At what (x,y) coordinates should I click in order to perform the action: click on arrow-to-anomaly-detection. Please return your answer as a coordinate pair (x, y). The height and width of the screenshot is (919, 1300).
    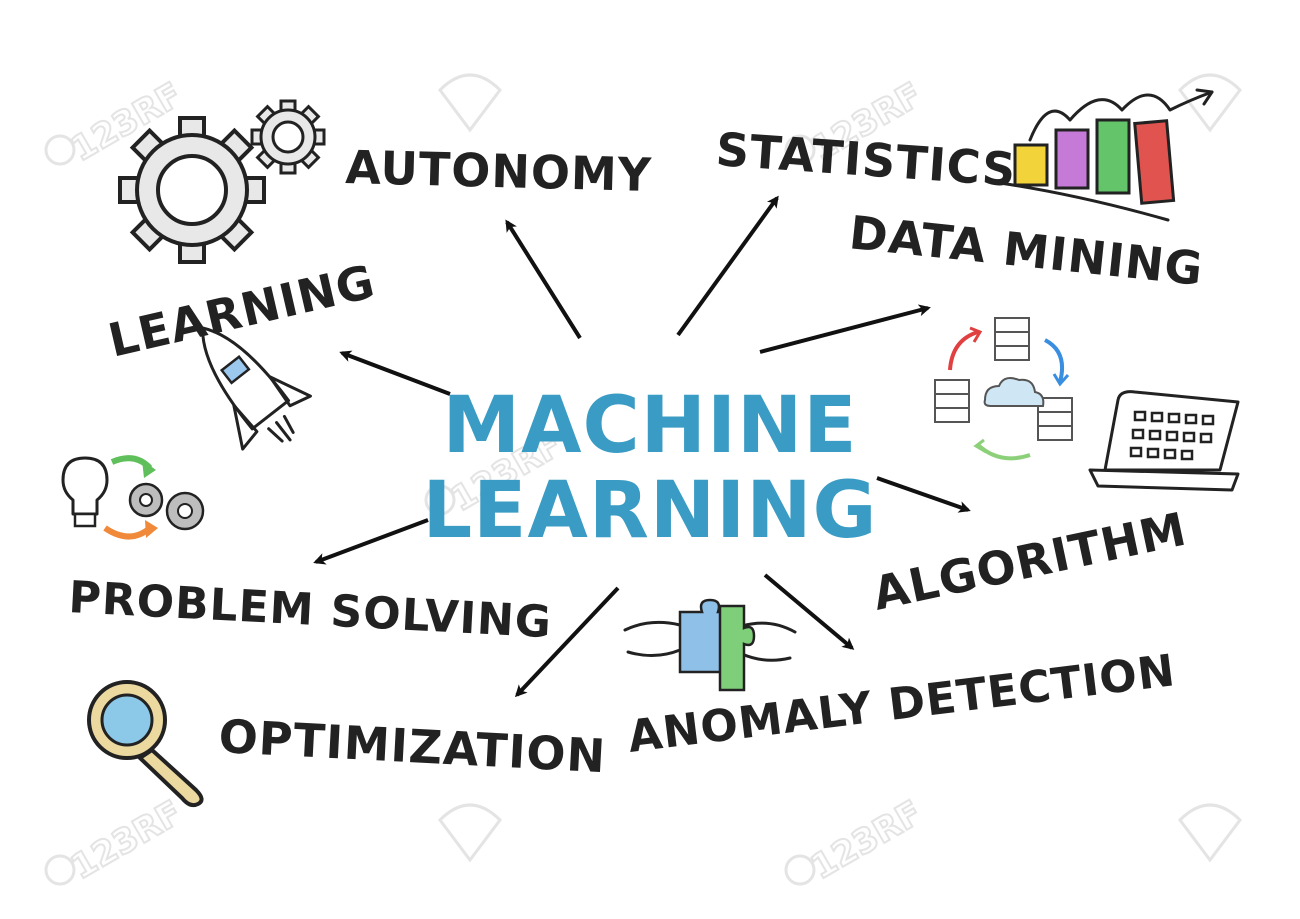
    Looking at the image, I should click on (809, 611).